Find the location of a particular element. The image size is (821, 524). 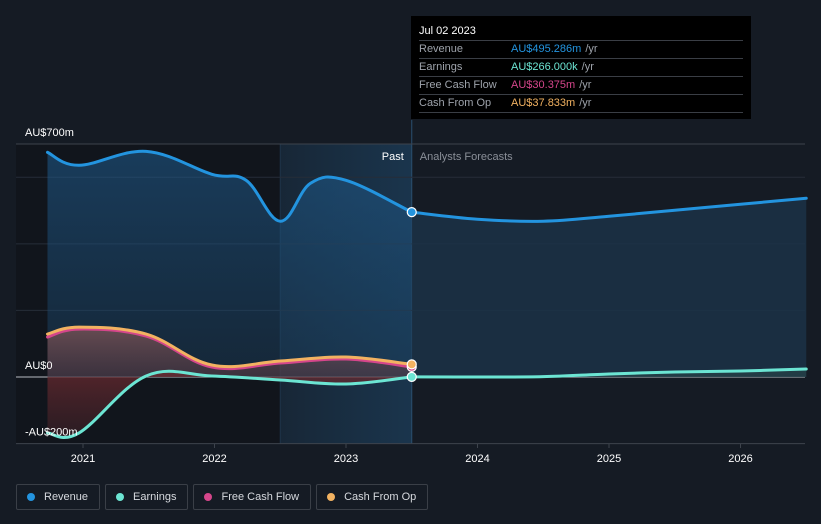

tooltip-row-revenue: Revenue AU$495.286m /yr is located at coordinates (581, 50).